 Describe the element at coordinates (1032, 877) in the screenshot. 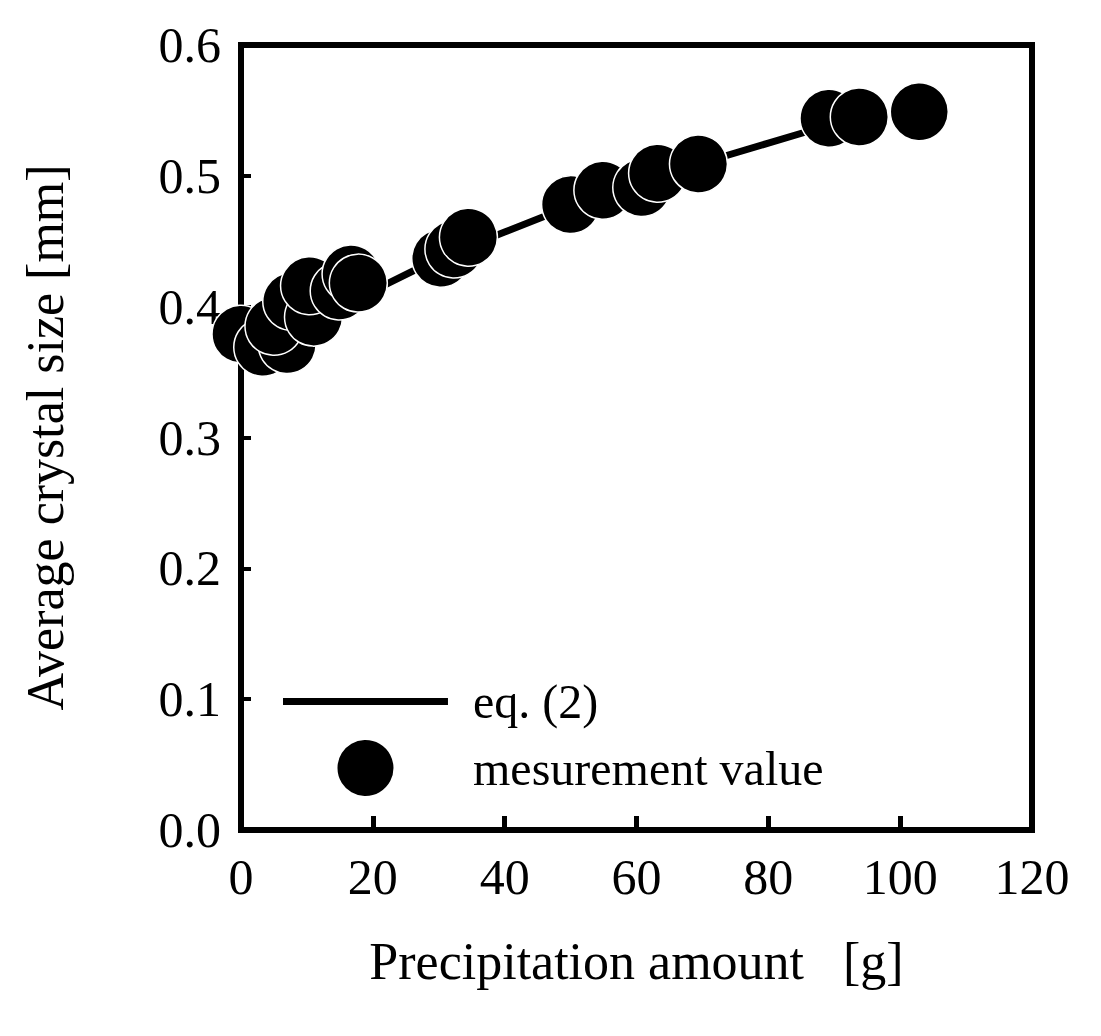

I see `x-tick-label: 120` at that location.